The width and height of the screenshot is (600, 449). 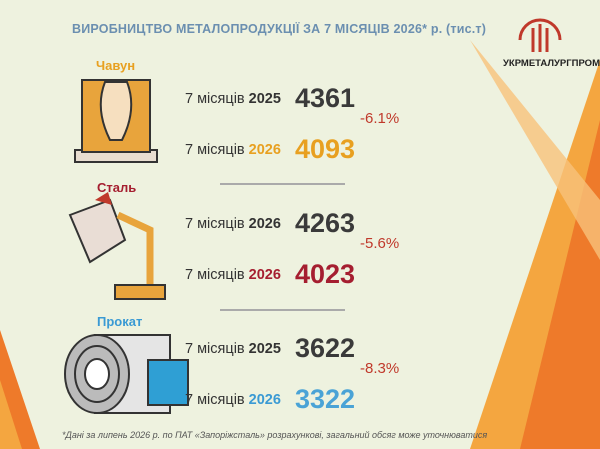 I want to click on section-label: Прокат, so click(x=120, y=321).